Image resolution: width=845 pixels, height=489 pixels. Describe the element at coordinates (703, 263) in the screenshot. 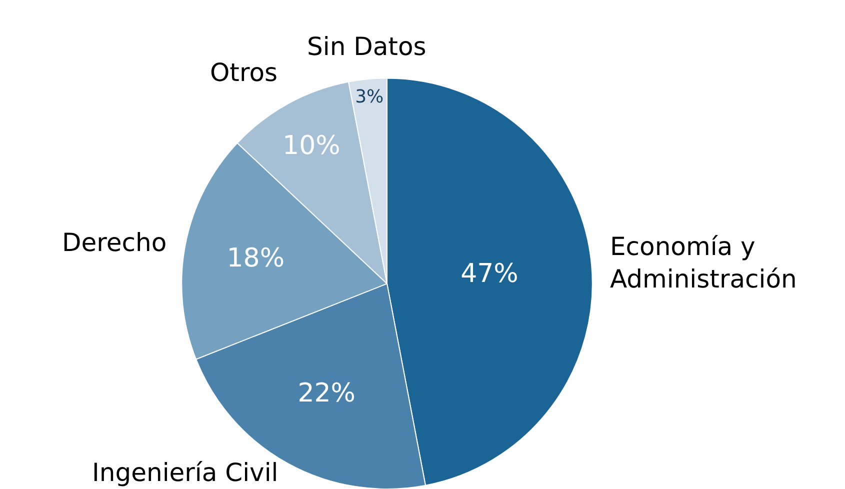

I see `slice-label: Economía y Administración` at that location.